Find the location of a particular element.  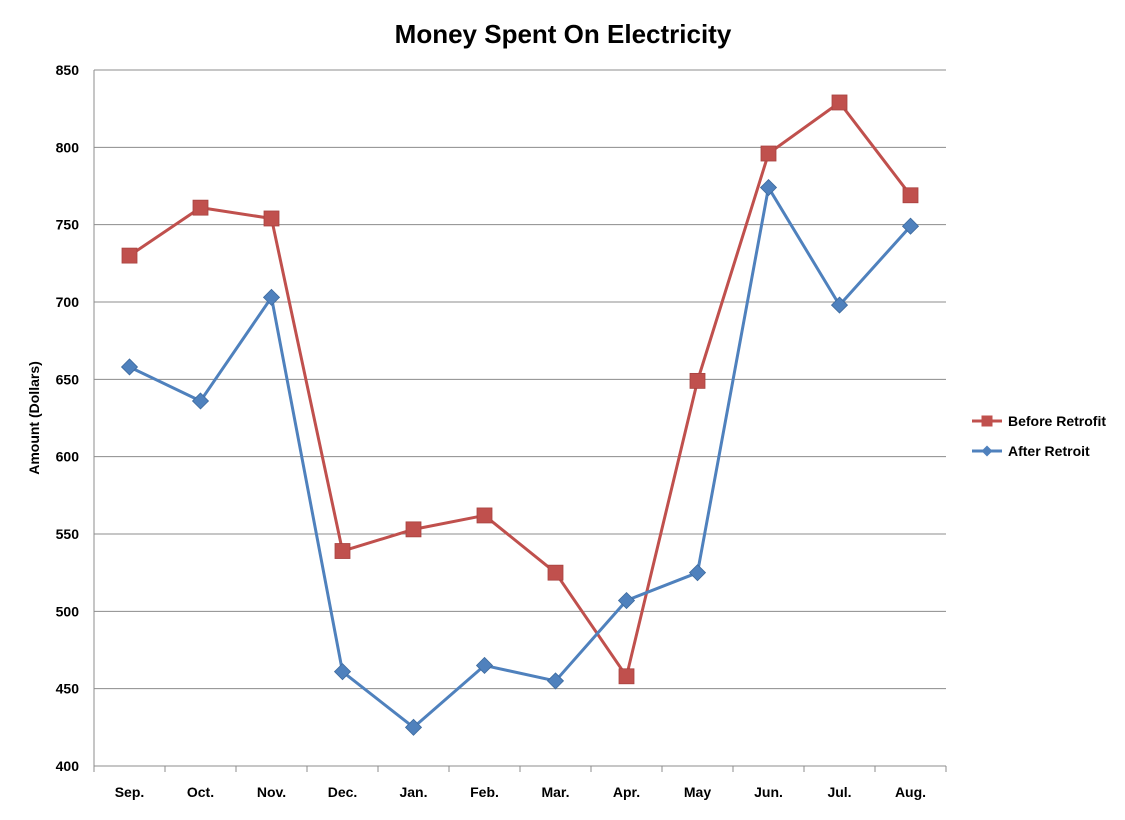

legend-item: After Retroit is located at coordinates (1031, 451).